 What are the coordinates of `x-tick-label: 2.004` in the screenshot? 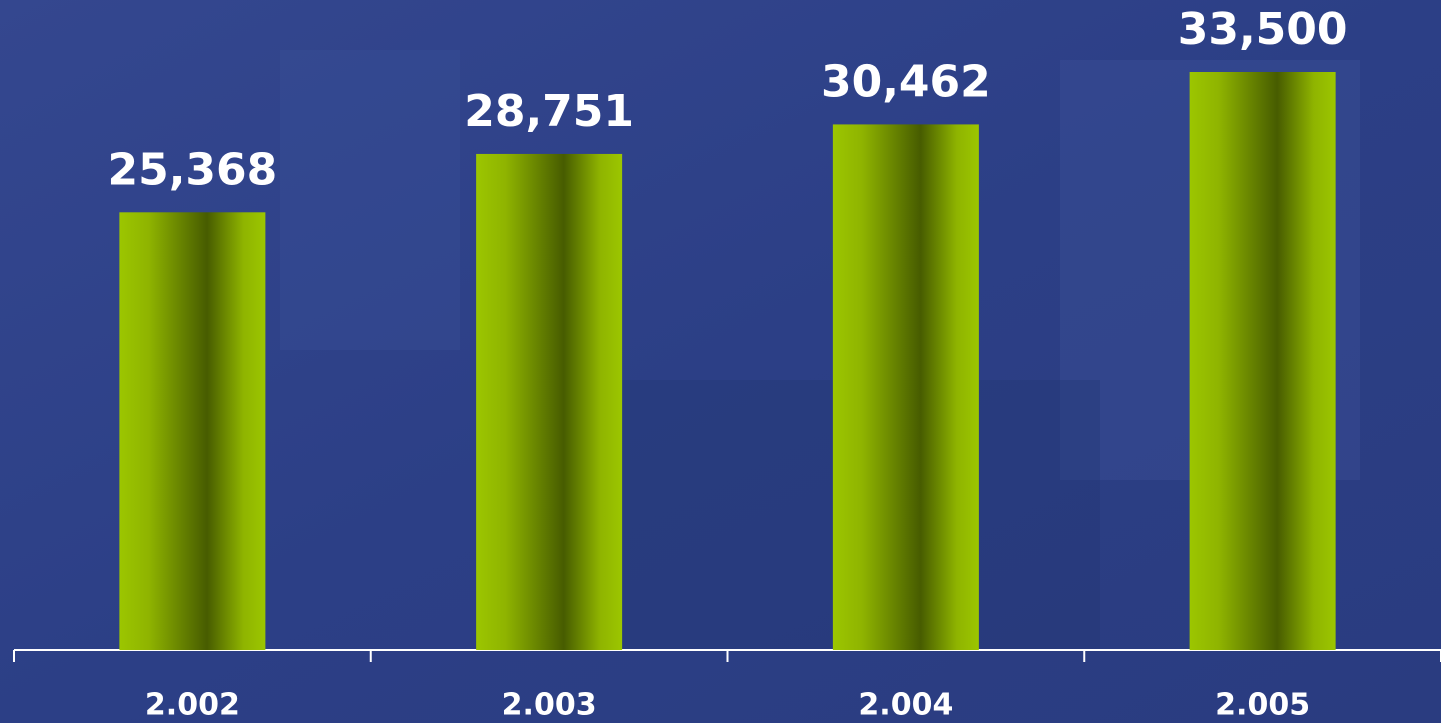 It's located at (905, 705).